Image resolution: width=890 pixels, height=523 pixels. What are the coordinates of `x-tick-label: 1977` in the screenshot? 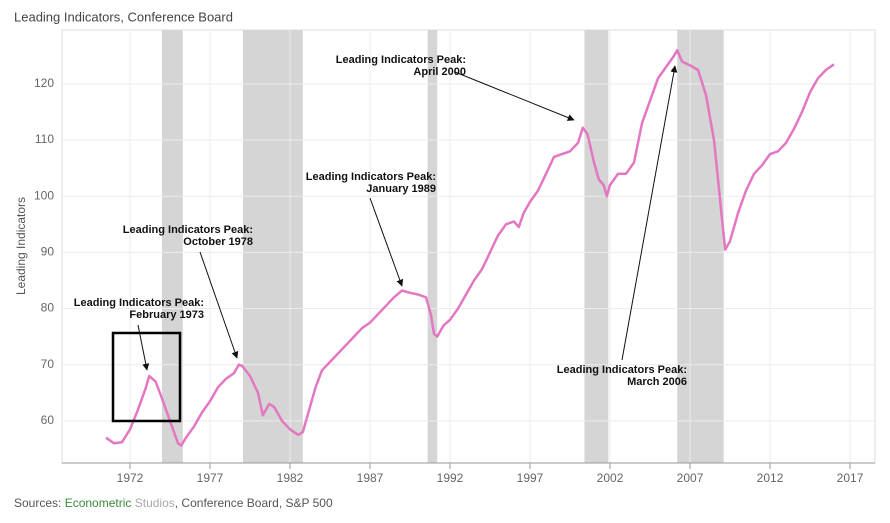 It's located at (210, 478).